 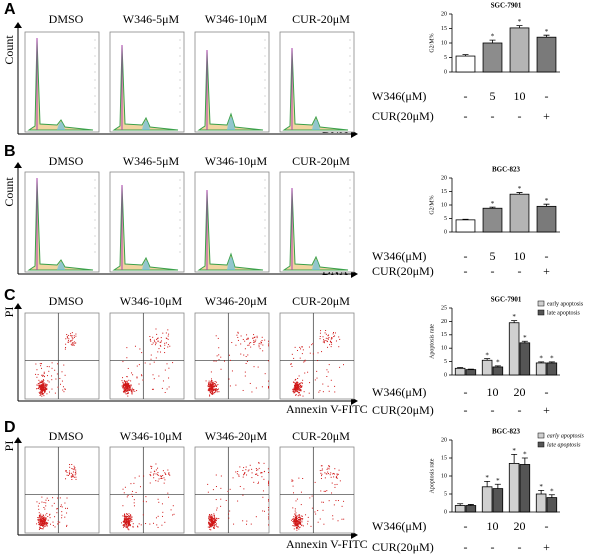 I want to click on treatment-cell: -, so click(x=547, y=256).